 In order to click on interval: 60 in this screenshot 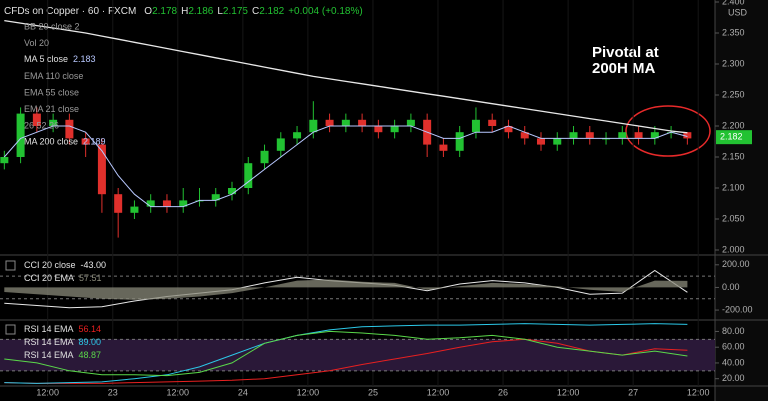, I will do `click(94, 11)`.